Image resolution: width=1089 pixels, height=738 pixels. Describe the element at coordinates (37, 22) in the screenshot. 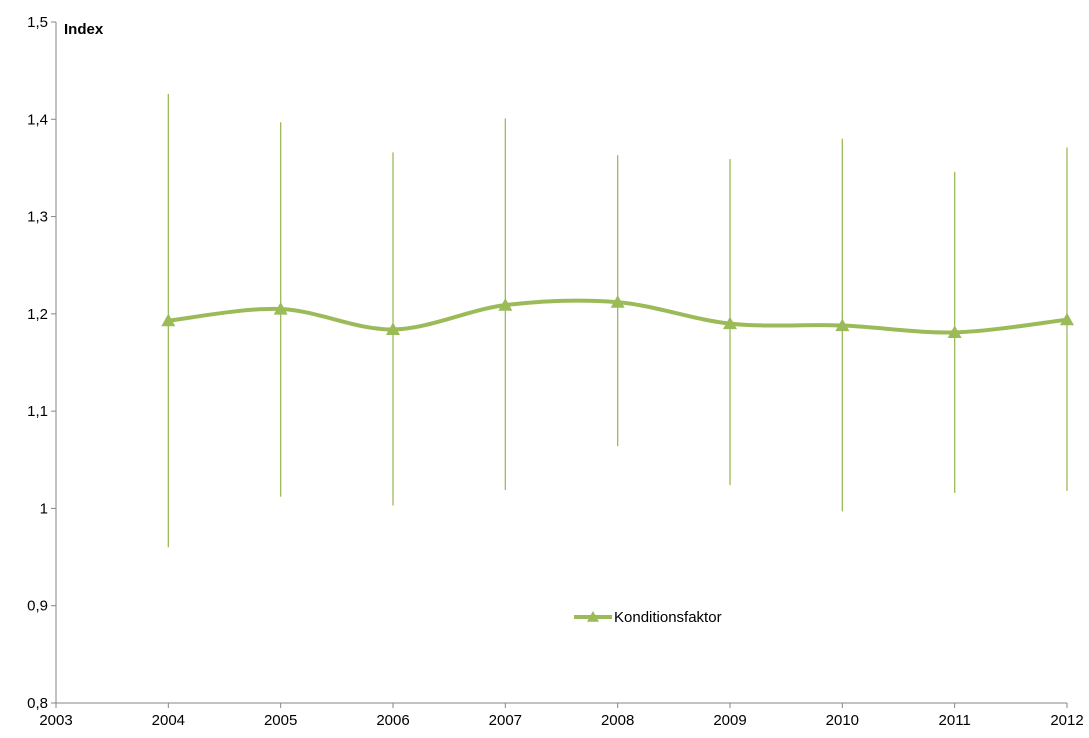

I see `y-tick-label: 1,5` at that location.